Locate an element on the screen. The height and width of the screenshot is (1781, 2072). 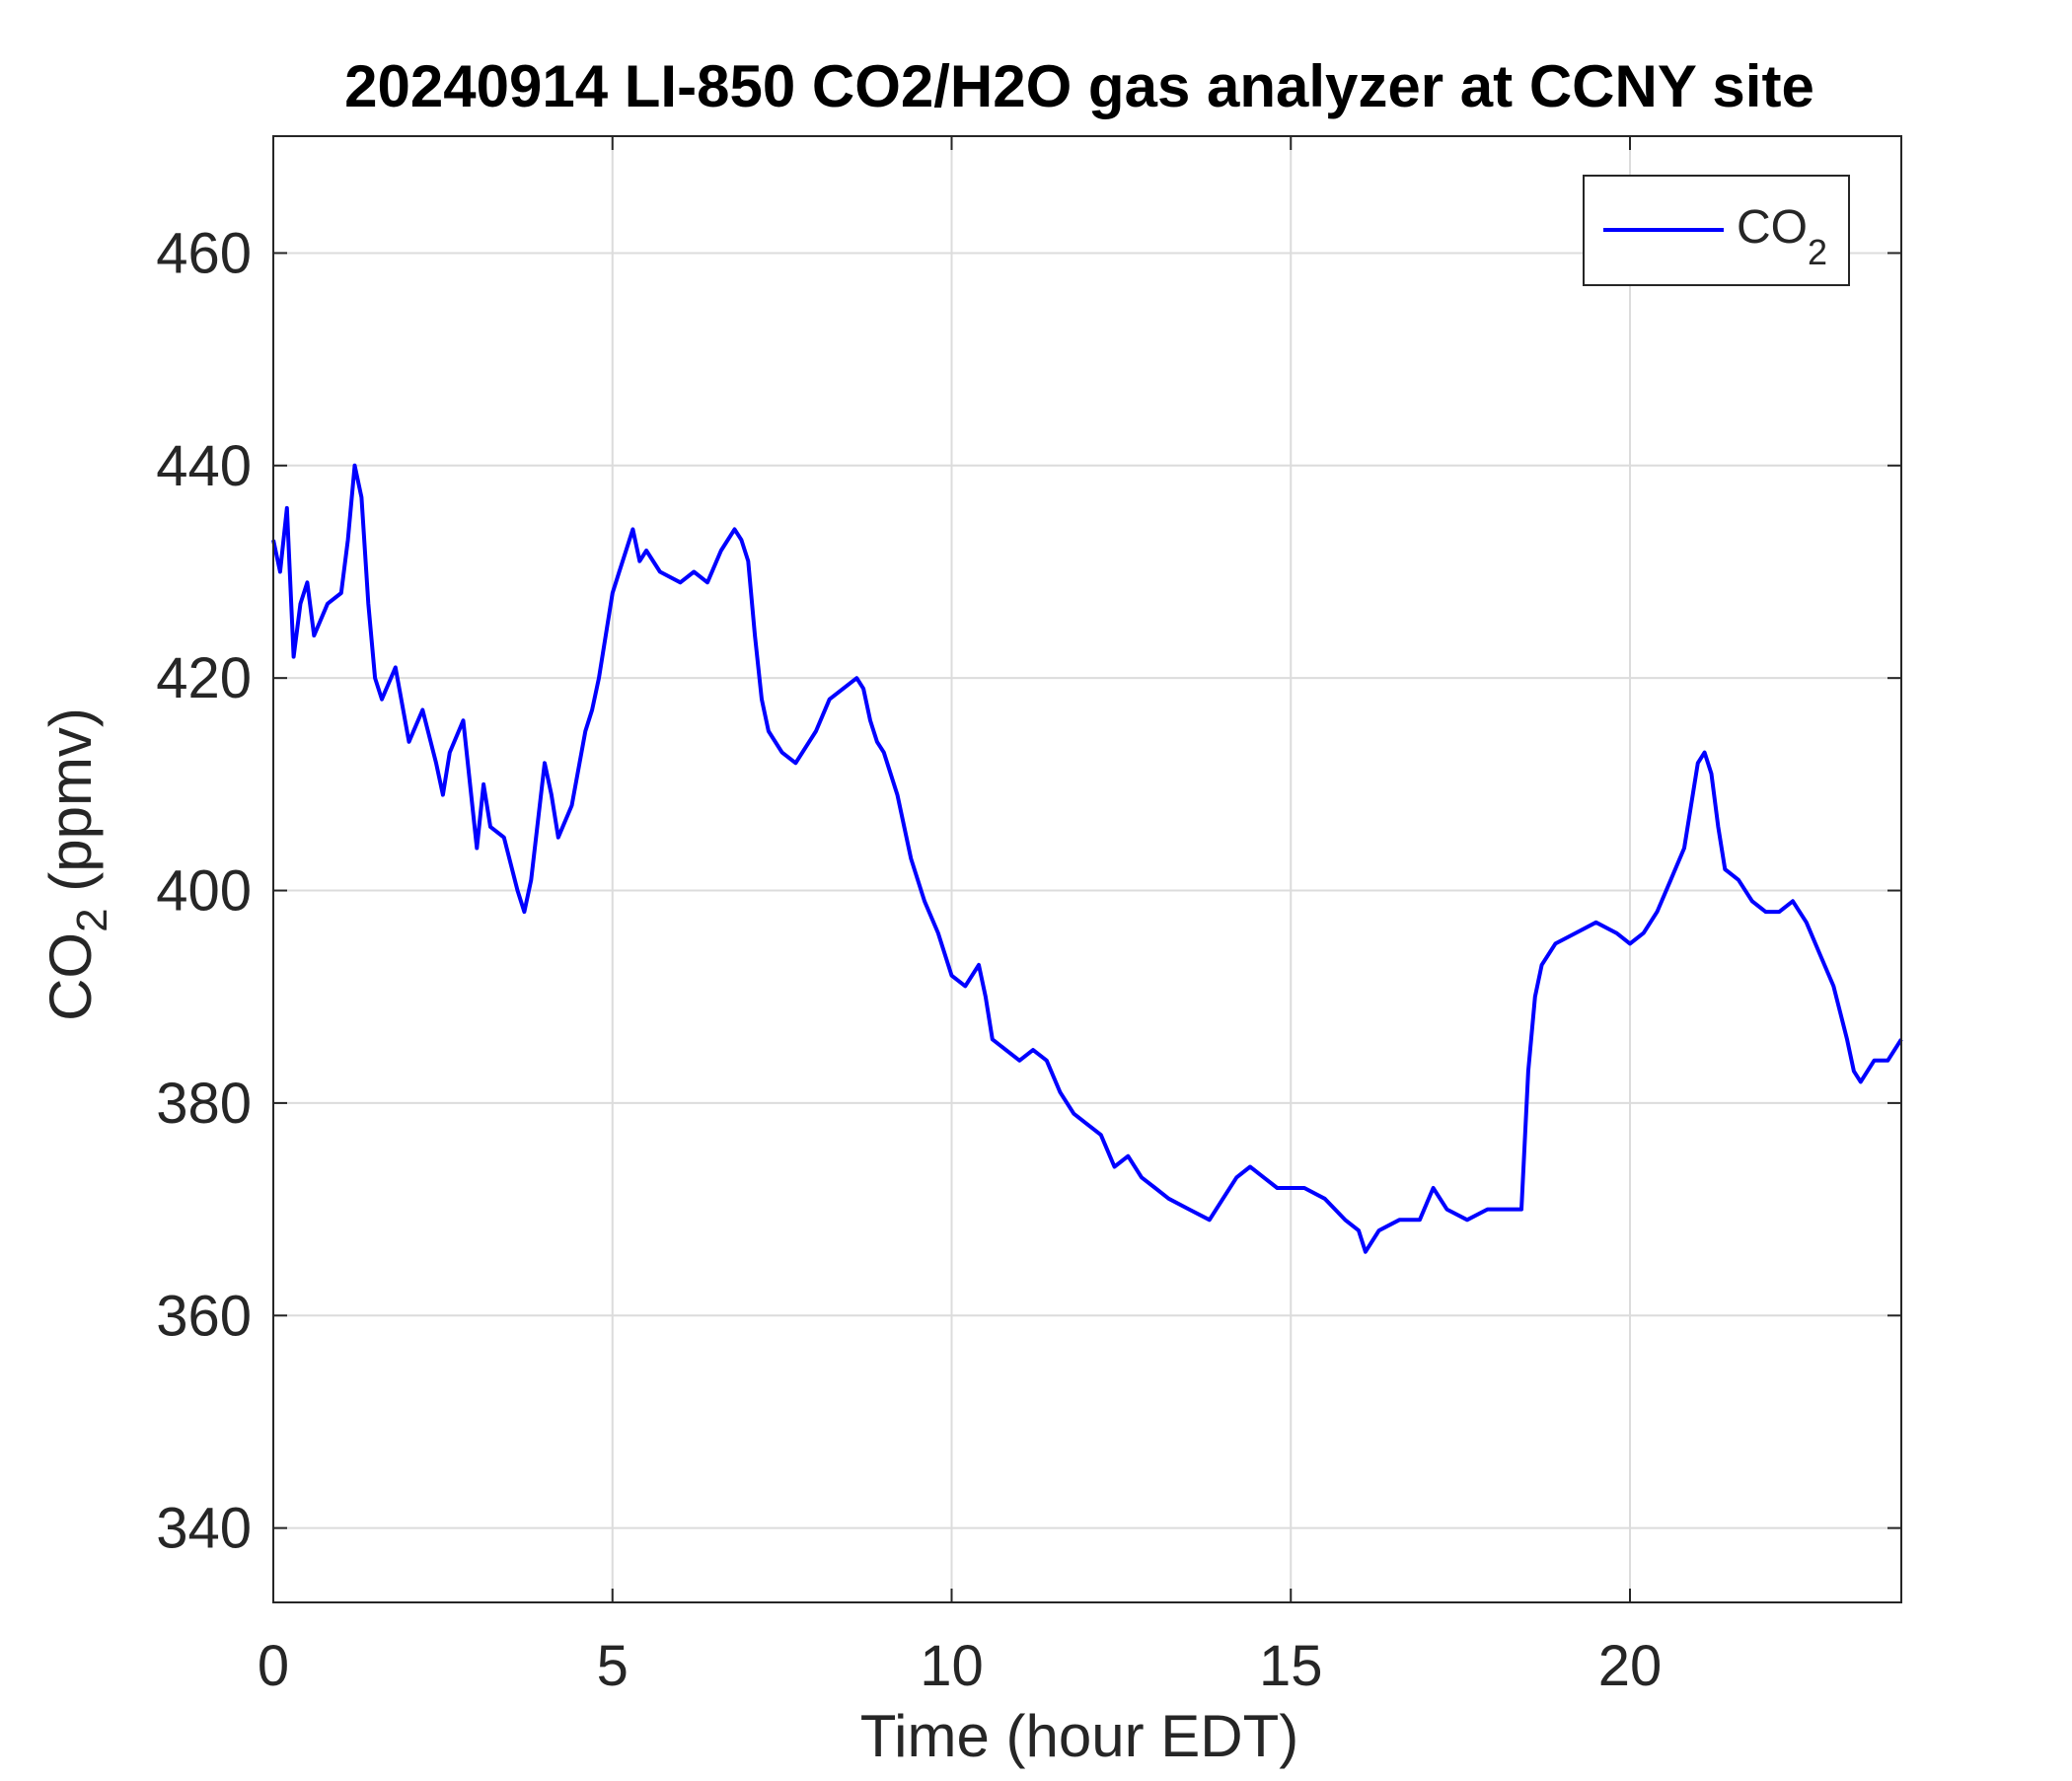
y-axis-label-rest: (ppmv) is located at coordinates (71, 808).